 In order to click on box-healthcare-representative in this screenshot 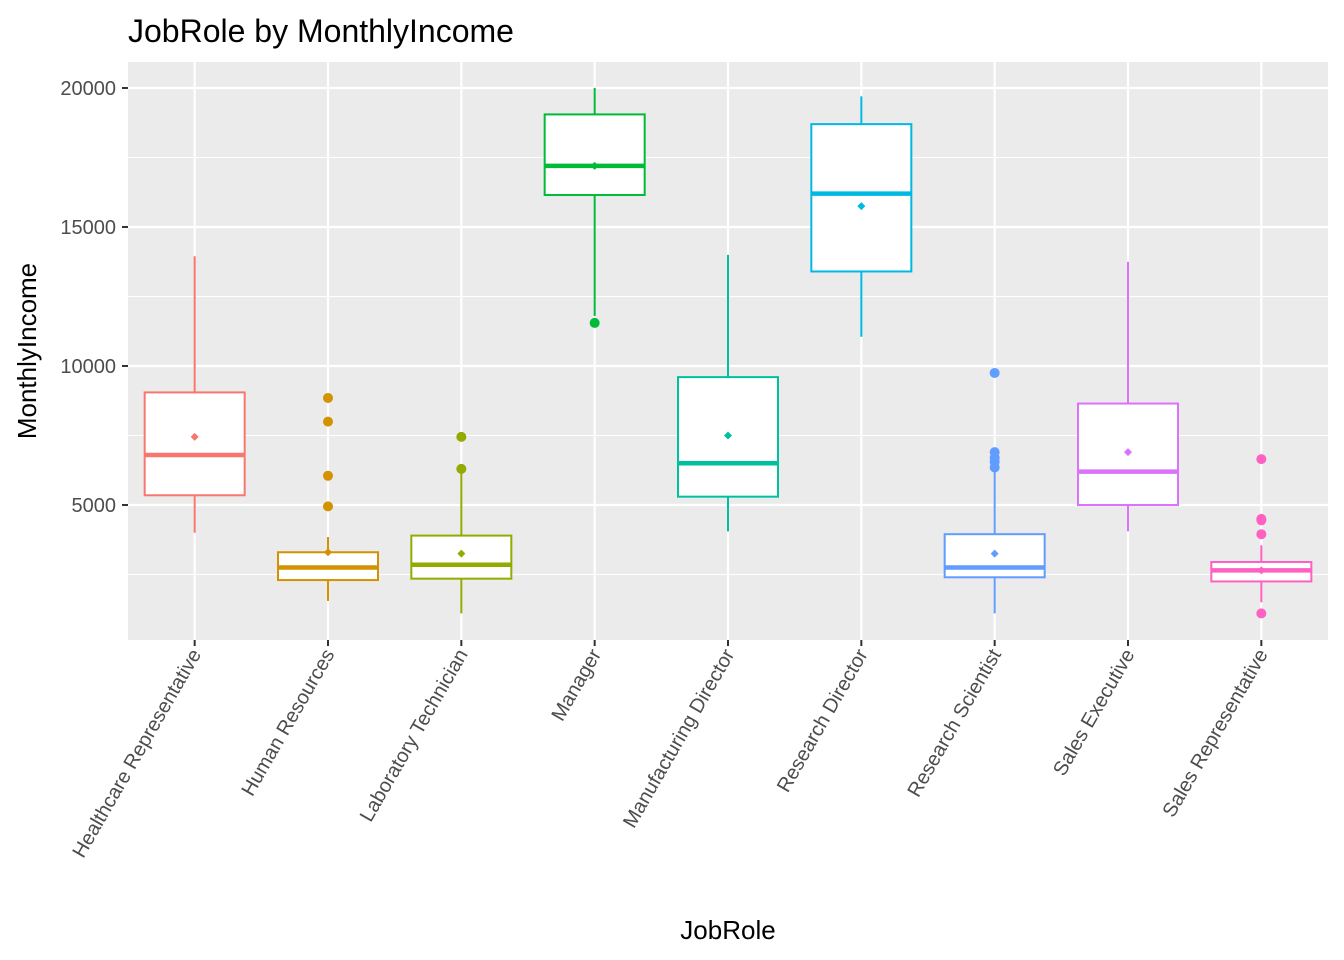, I will do `click(194, 394)`.